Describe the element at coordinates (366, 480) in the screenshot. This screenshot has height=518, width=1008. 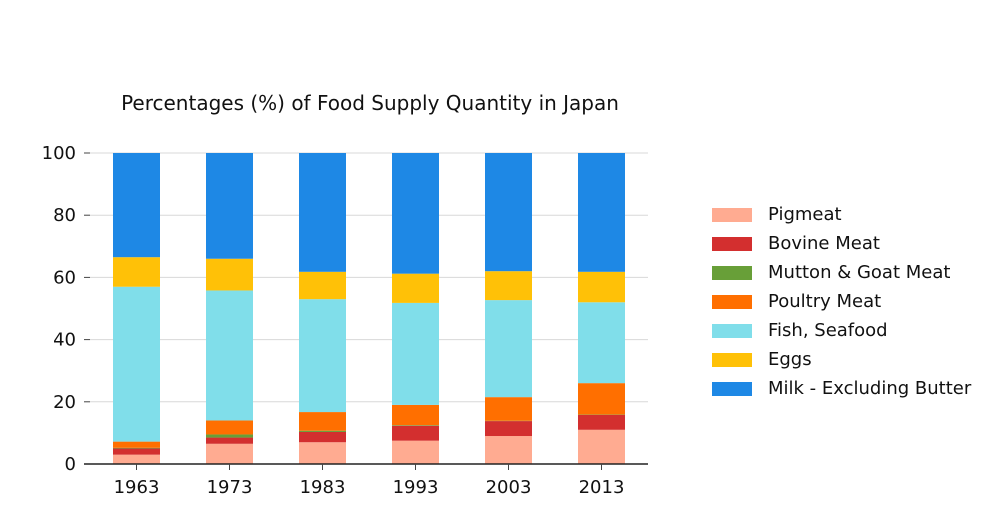
I see `x-axis: 1963 1973 1983 1993 2003 2013` at that location.